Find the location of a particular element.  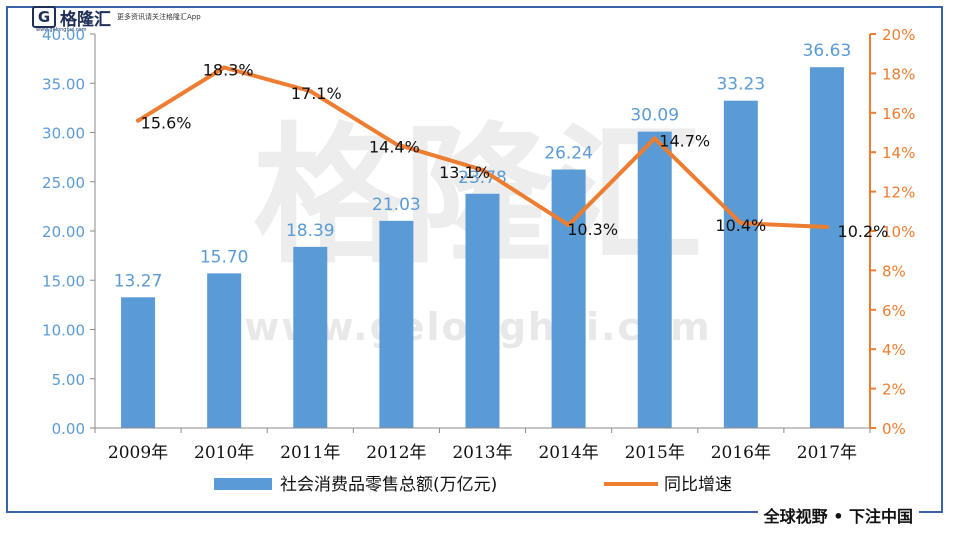

right-axis-tick-label: 14% is located at coordinates (898, 153).